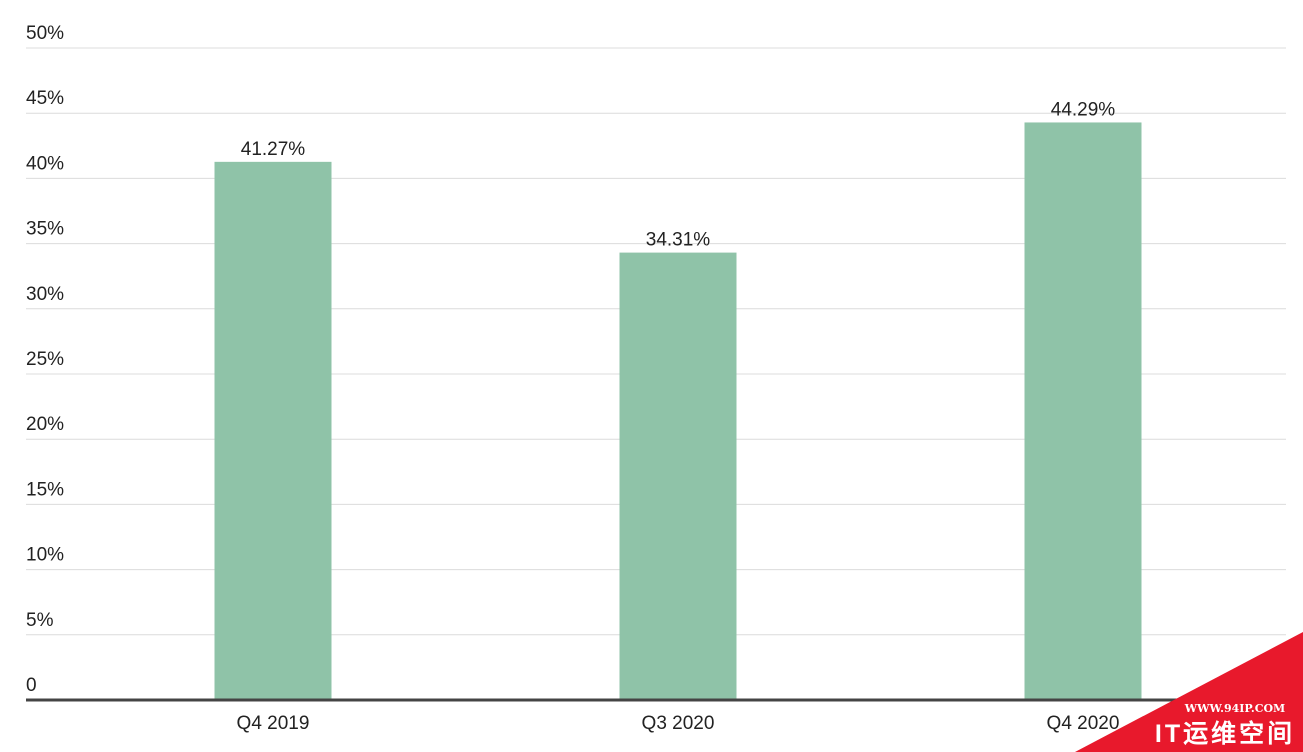 This screenshot has width=1303, height=752. Describe the element at coordinates (45, 229) in the screenshot. I see `y-tick-label: 35%` at that location.